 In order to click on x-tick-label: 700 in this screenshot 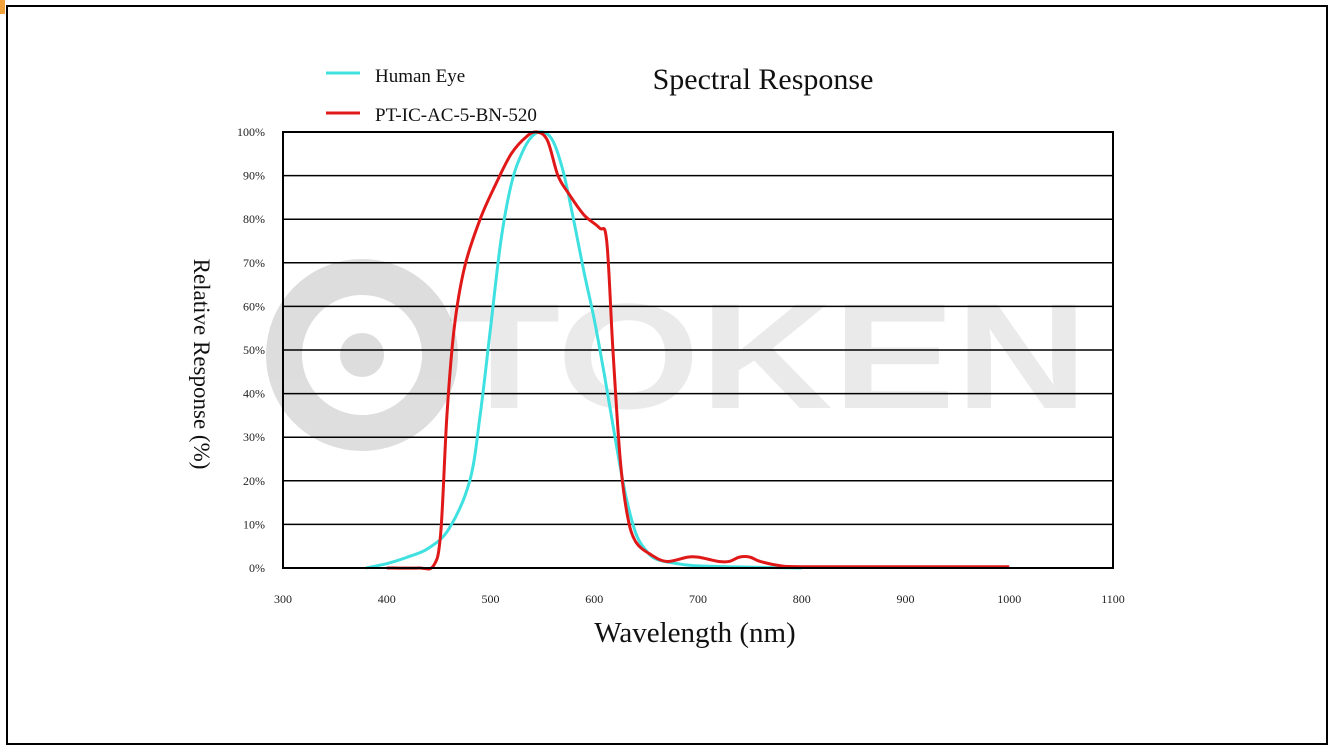, I will do `click(698, 599)`.